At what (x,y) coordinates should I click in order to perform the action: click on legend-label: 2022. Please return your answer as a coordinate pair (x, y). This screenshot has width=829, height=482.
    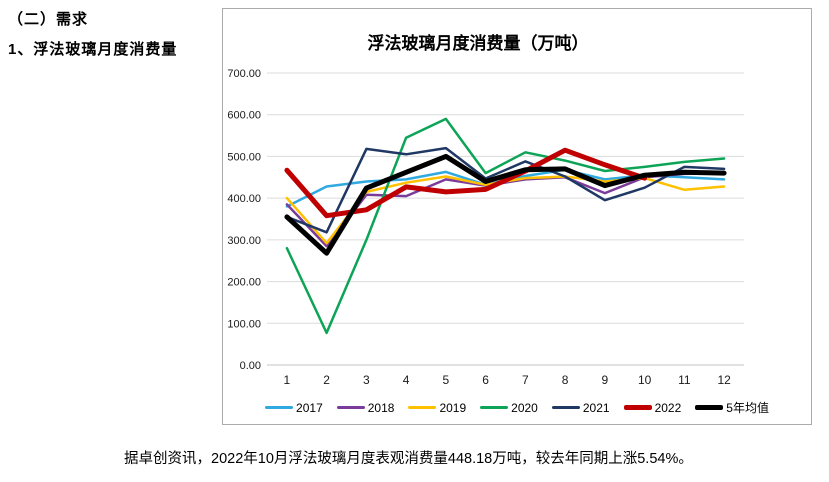
    Looking at the image, I should click on (668, 407).